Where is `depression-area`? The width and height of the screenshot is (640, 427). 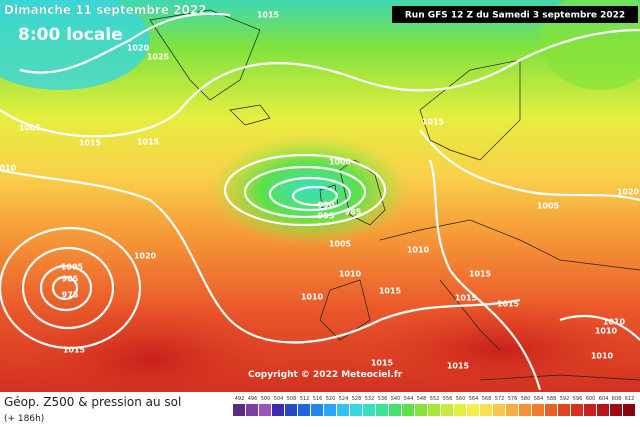
depression-area is located at coordinates (310, 190).